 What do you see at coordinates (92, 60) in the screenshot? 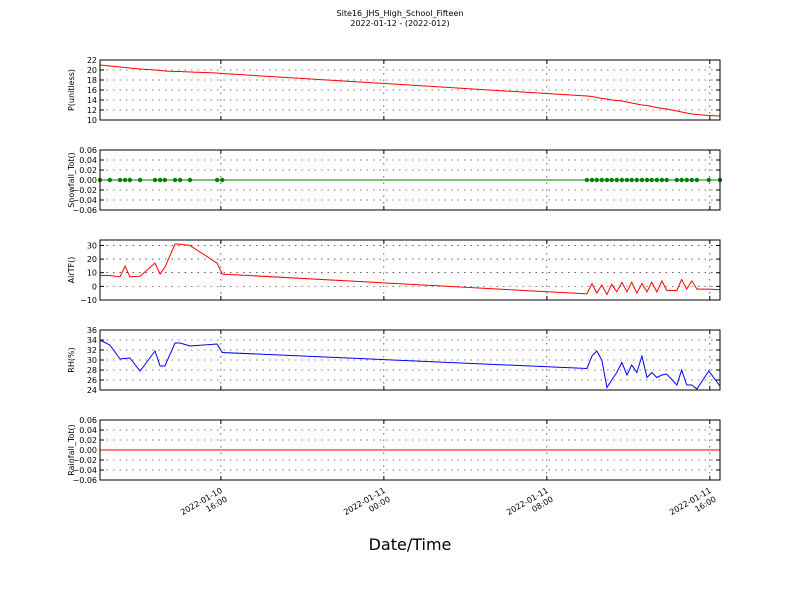
I see `y-tick-label: 22` at bounding box center [92, 60].